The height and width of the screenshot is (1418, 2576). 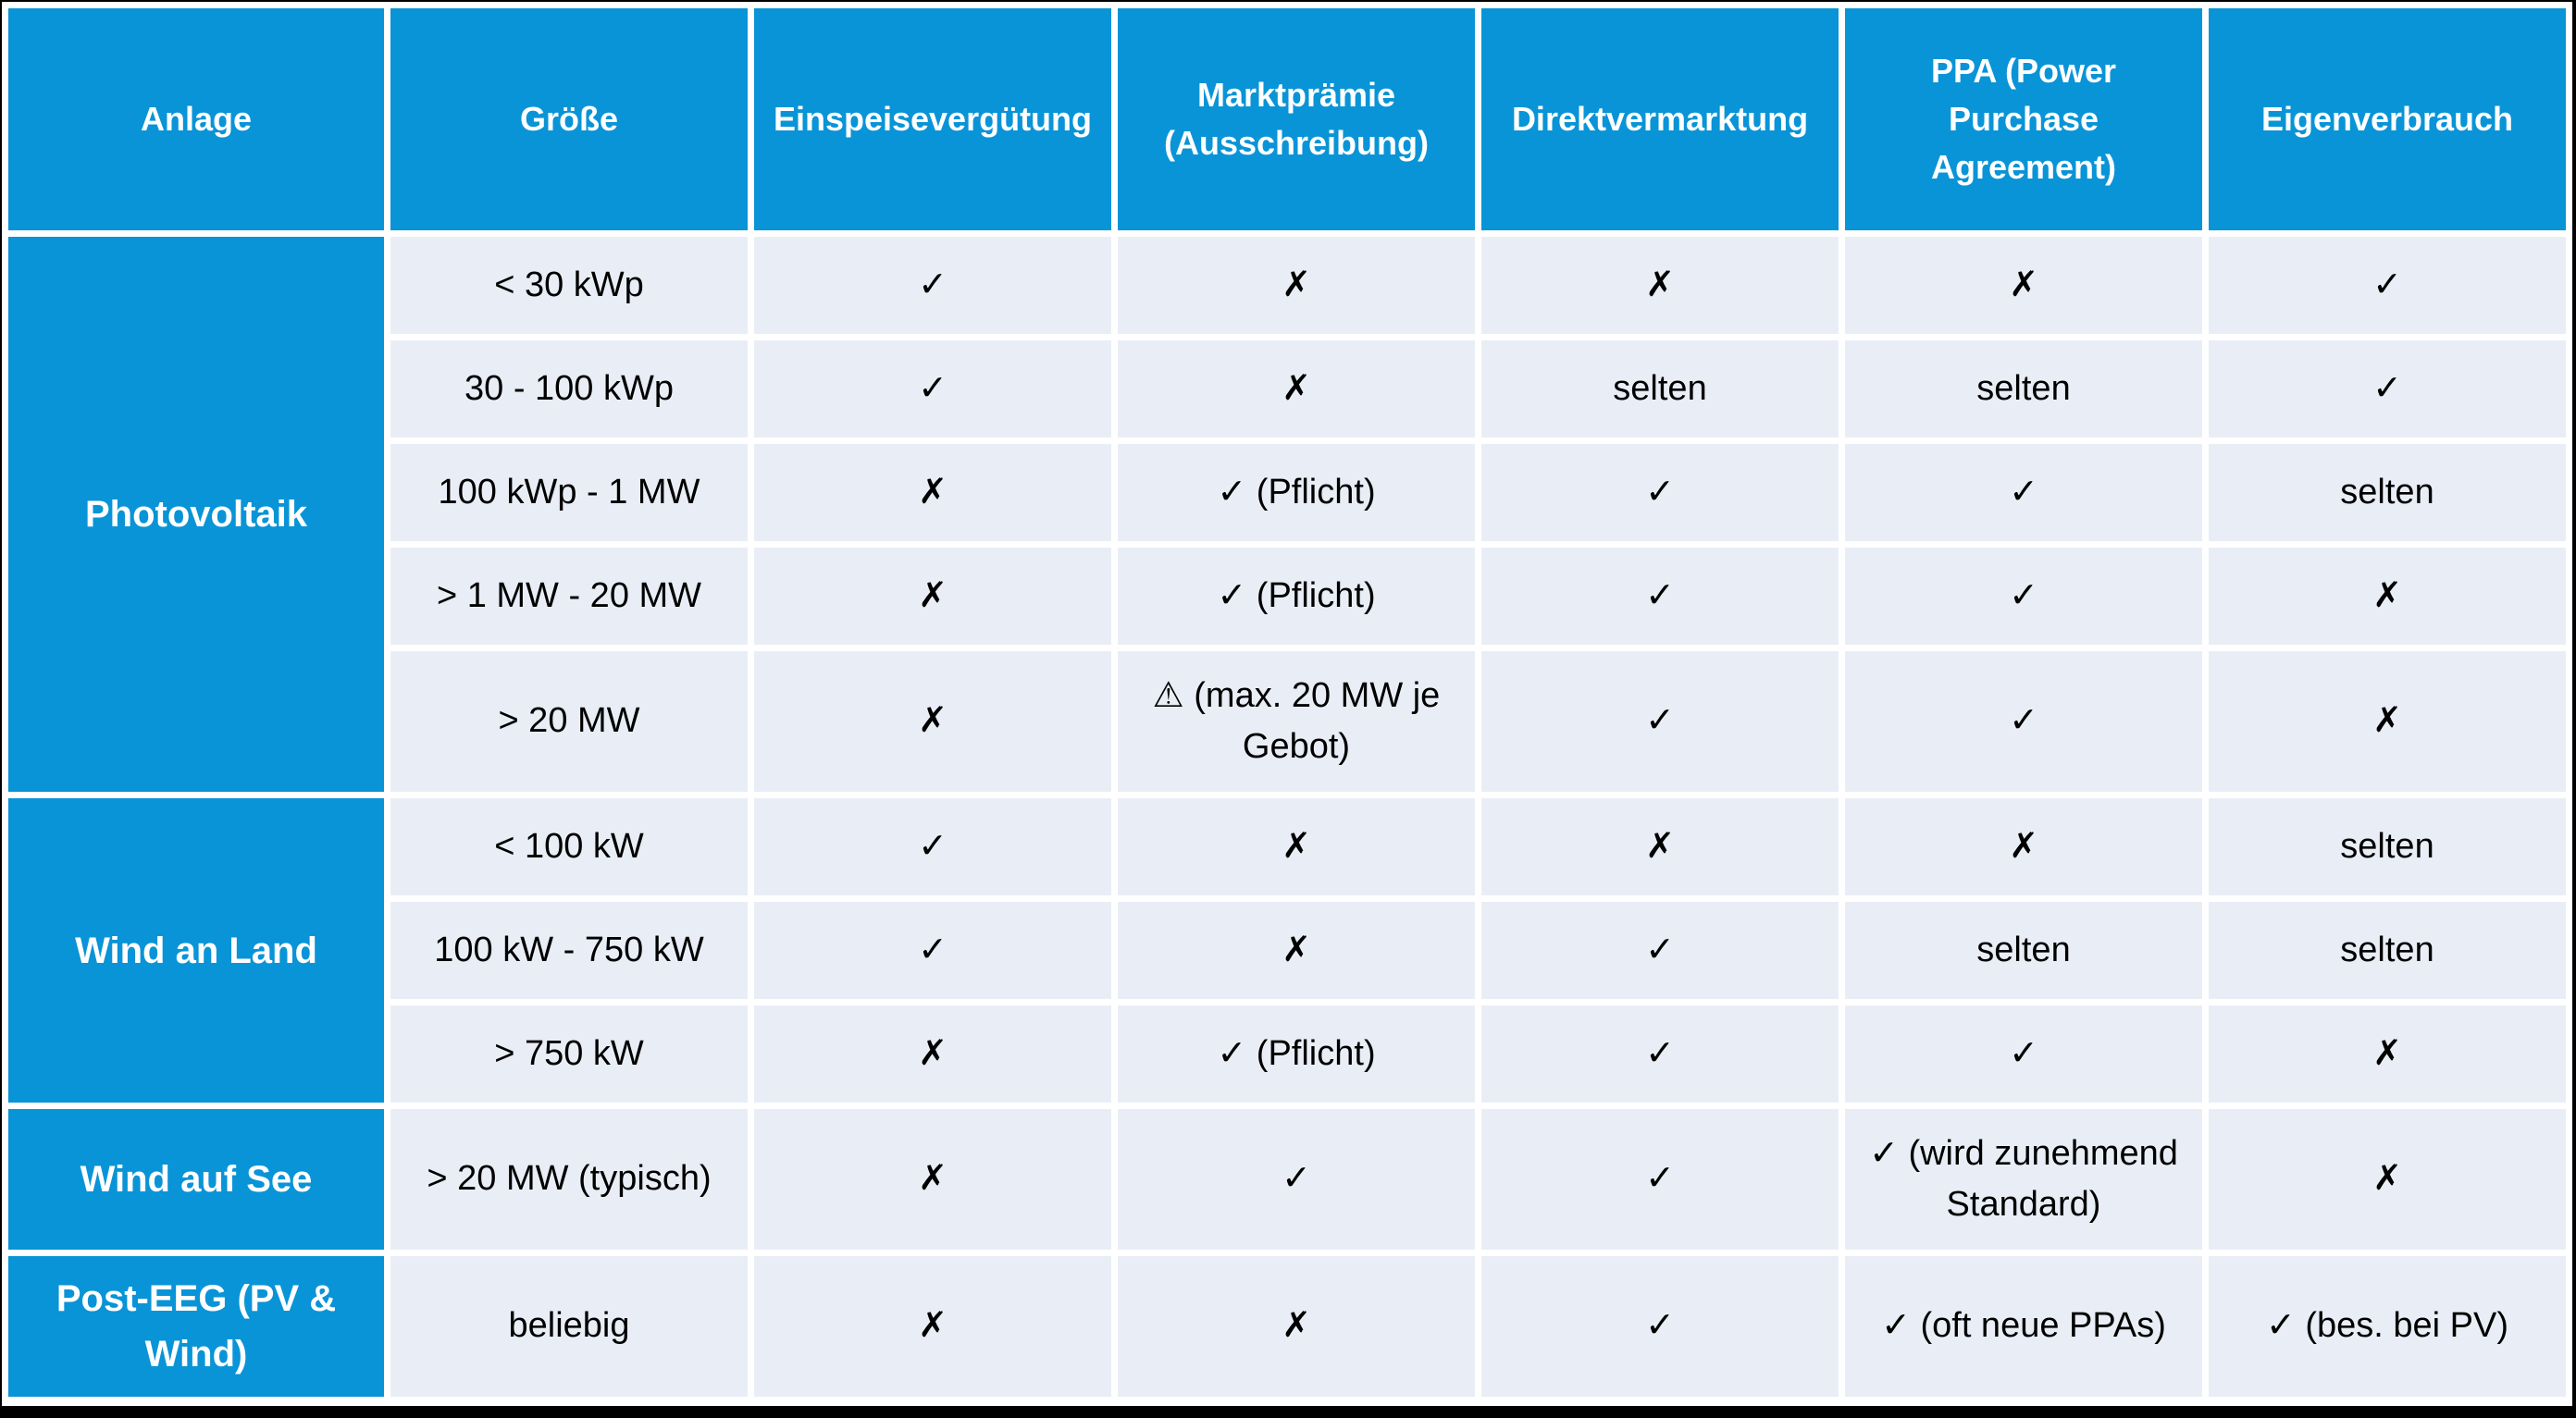 What do you see at coordinates (569, 389) in the screenshot?
I see `size-cell: 30 - 100 kWp` at bounding box center [569, 389].